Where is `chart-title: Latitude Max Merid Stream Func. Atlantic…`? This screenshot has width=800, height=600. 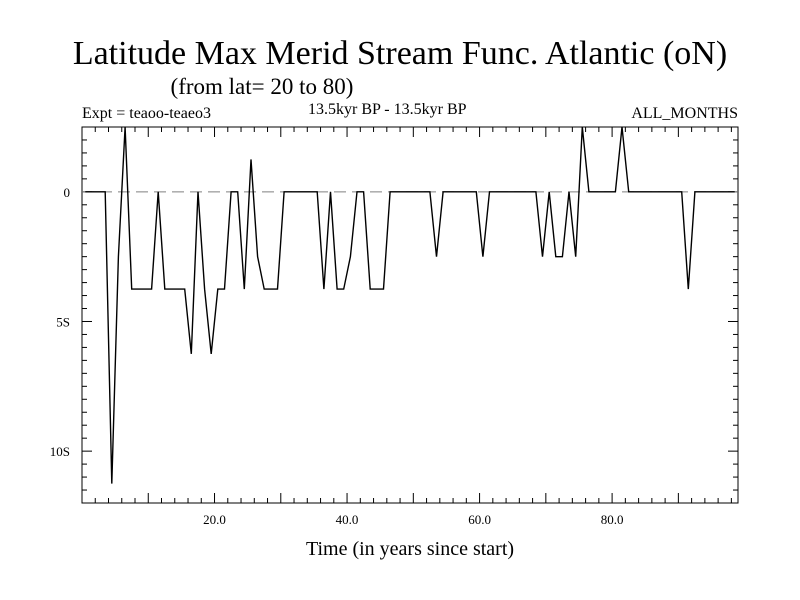
chart-title: Latitude Max Merid Stream Func. Atlantic… is located at coordinates (400, 53).